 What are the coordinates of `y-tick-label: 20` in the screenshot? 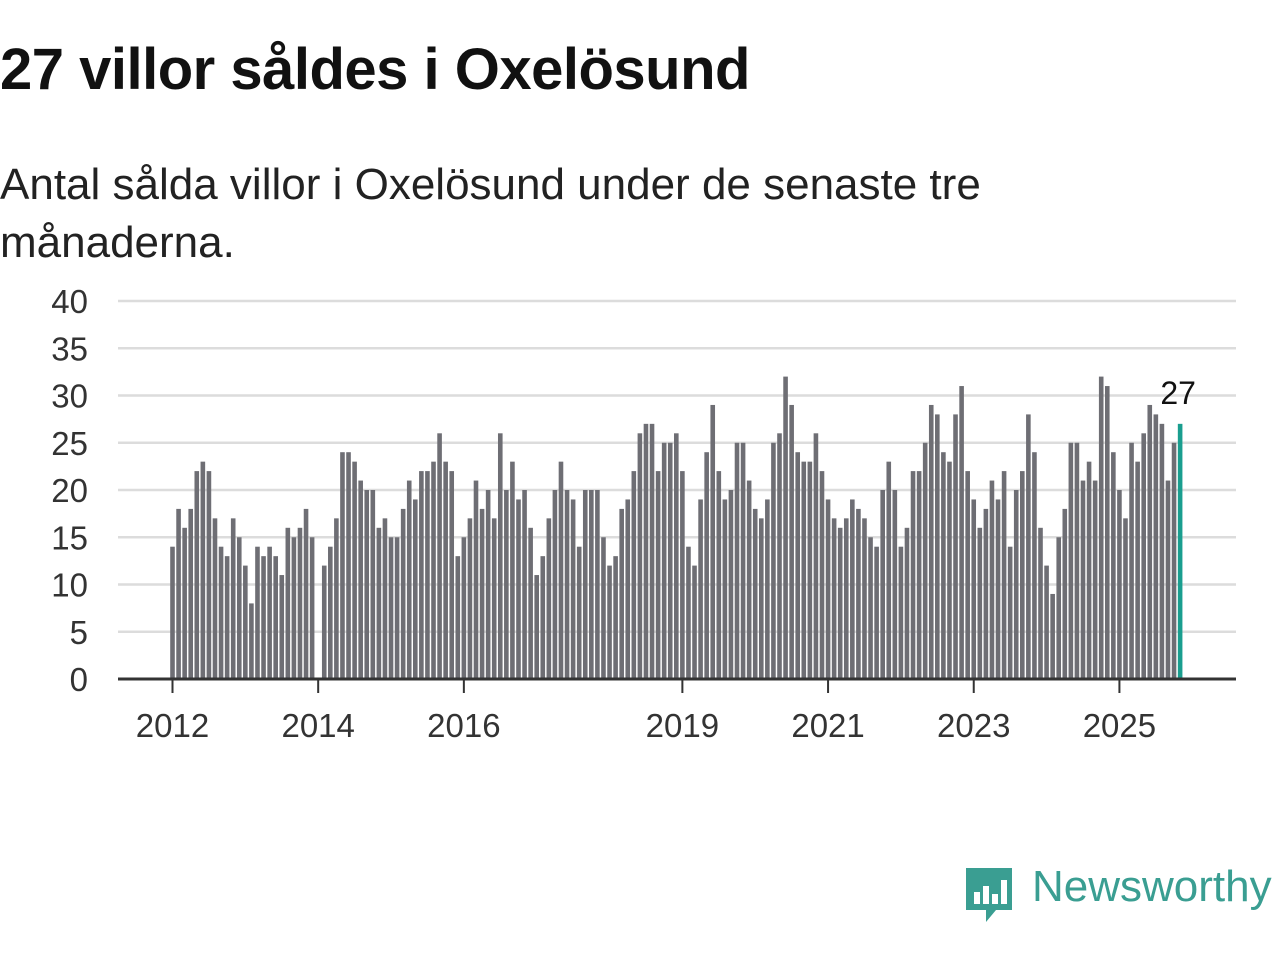 It's located at (69, 490).